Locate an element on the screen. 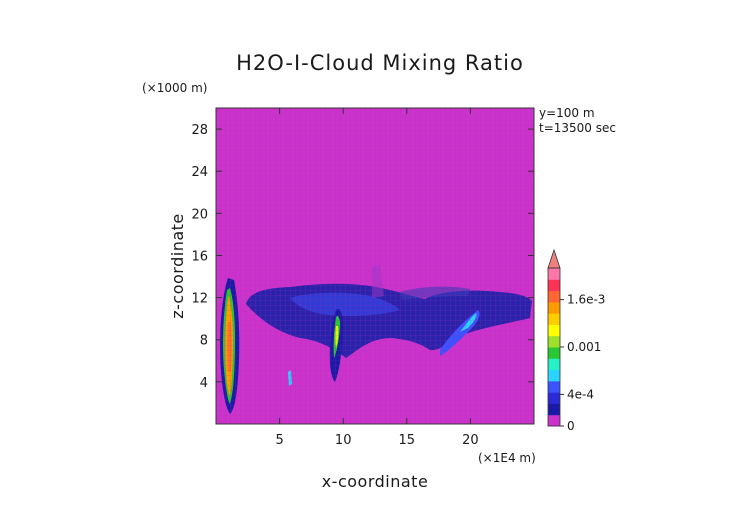 The image size is (752, 532). annotation-t: t=13500 sec is located at coordinates (577, 128).